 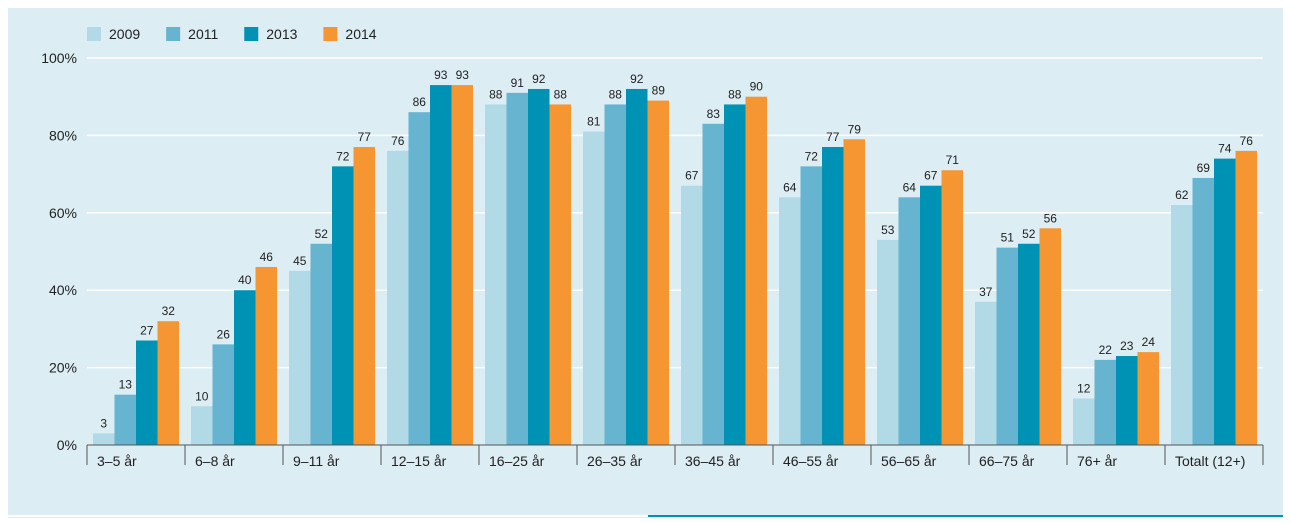 I want to click on y-tick-label: 20%, so click(x=63, y=368).